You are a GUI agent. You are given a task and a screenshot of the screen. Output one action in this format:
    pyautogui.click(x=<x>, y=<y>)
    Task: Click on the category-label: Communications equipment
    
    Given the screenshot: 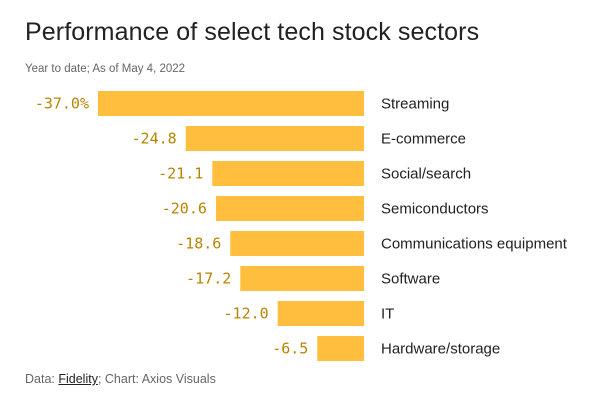 What is the action you would take?
    pyautogui.click(x=474, y=244)
    